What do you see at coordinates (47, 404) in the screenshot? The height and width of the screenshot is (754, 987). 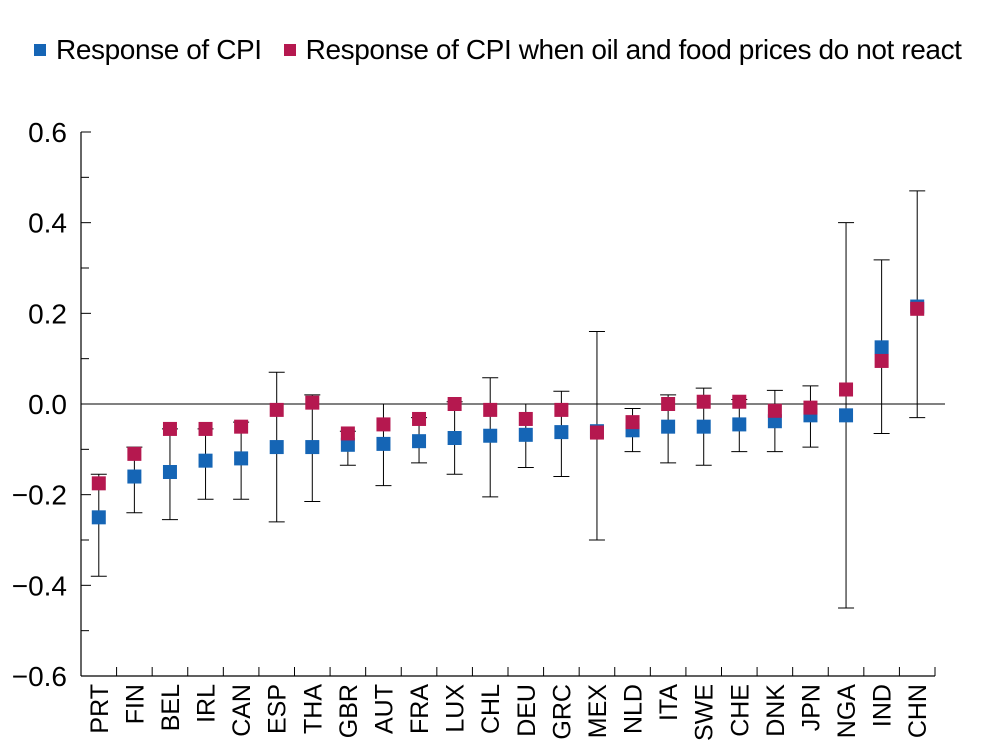 I see `y-tick-label: 0.0` at bounding box center [47, 404].